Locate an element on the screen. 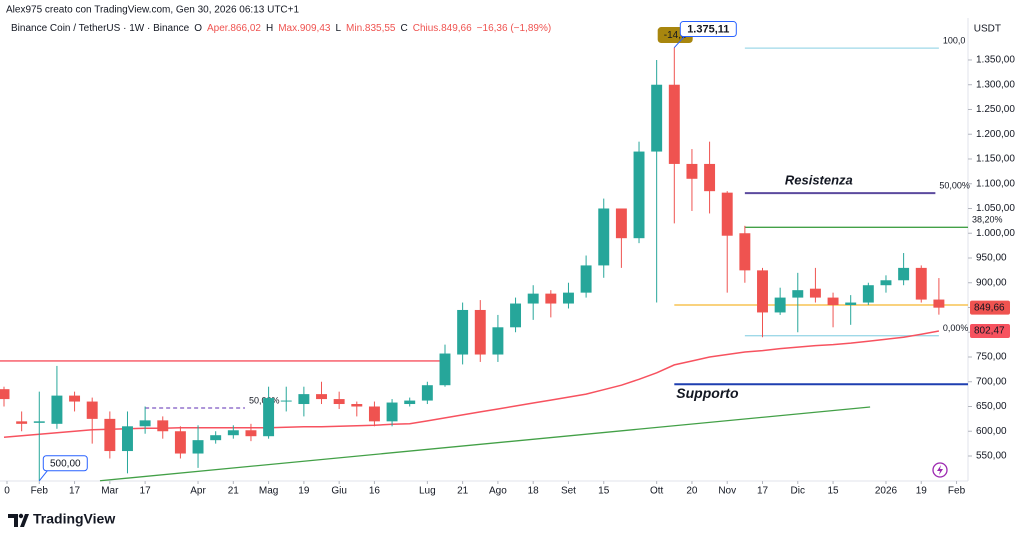 This screenshot has width=1024, height=539. x-tick-label: Apr is located at coordinates (198, 491).